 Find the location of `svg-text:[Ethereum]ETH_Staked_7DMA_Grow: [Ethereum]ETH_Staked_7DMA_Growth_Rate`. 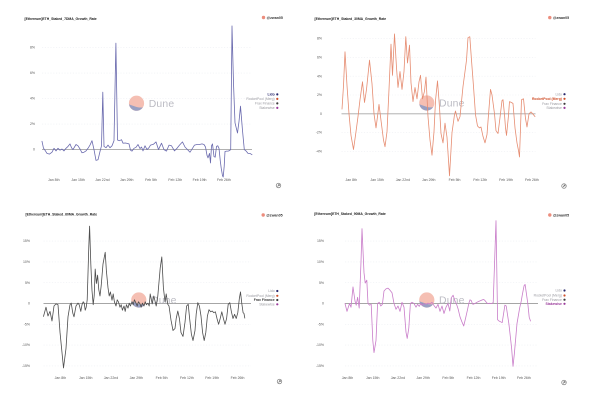

svg-text:[Ethereum]ETH_Staked_7DMA_Grow: [Ethereum]ETH_Staked_7DMA_Growth_Rate is located at coordinates (61, 19).